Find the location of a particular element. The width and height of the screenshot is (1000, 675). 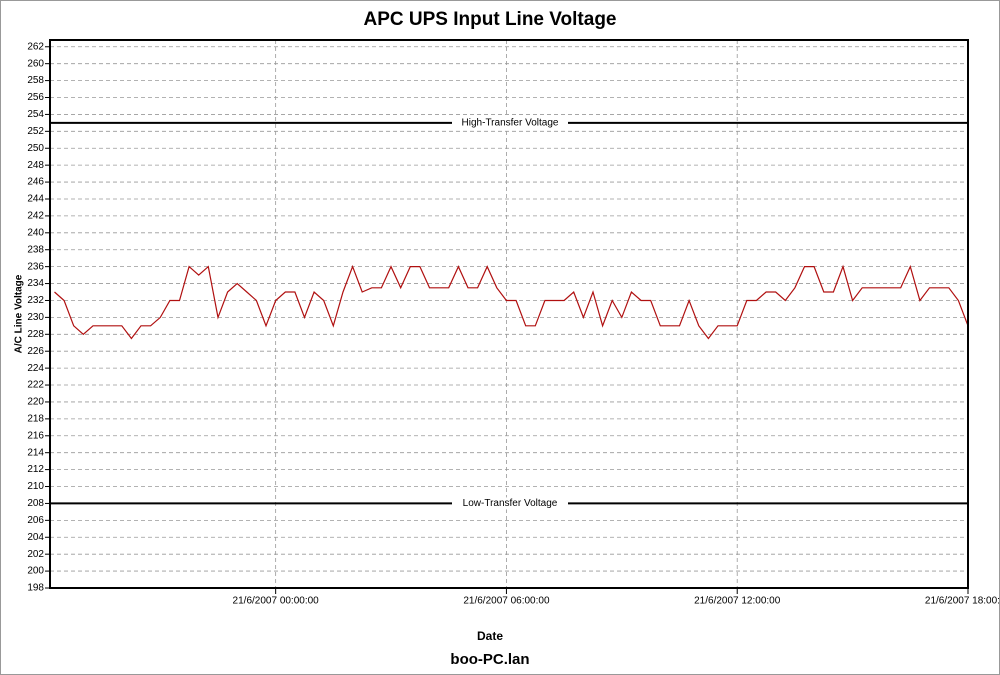

y-tick-label: 198 is located at coordinates (35, 588).